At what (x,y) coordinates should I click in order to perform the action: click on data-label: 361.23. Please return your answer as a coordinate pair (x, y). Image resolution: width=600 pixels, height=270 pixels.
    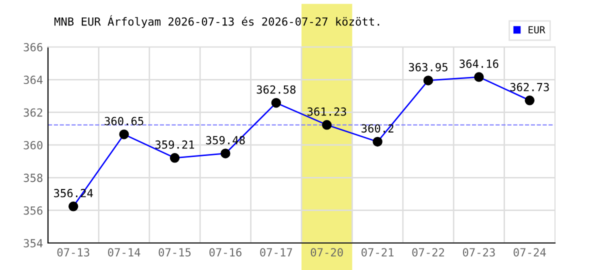
    Looking at the image, I should click on (327, 111).